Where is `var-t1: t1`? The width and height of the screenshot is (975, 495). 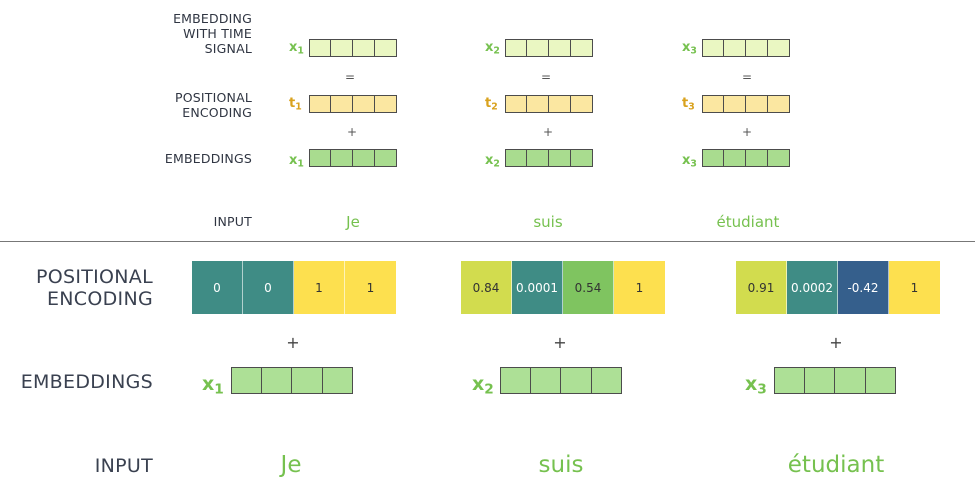
var-t1: t1 is located at coordinates (295, 104).